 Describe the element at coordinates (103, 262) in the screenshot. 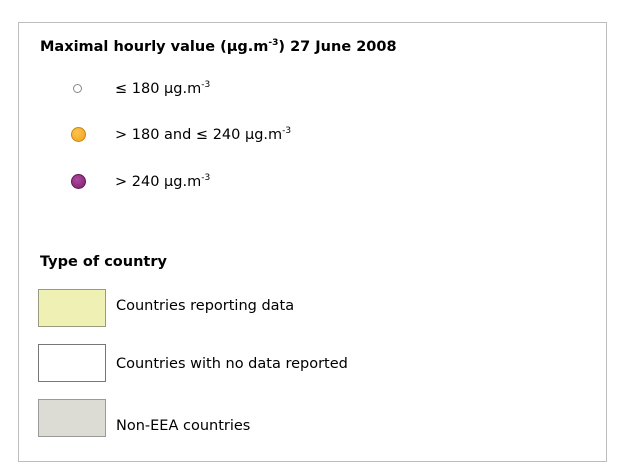

I see `section-title: Type of country` at that location.